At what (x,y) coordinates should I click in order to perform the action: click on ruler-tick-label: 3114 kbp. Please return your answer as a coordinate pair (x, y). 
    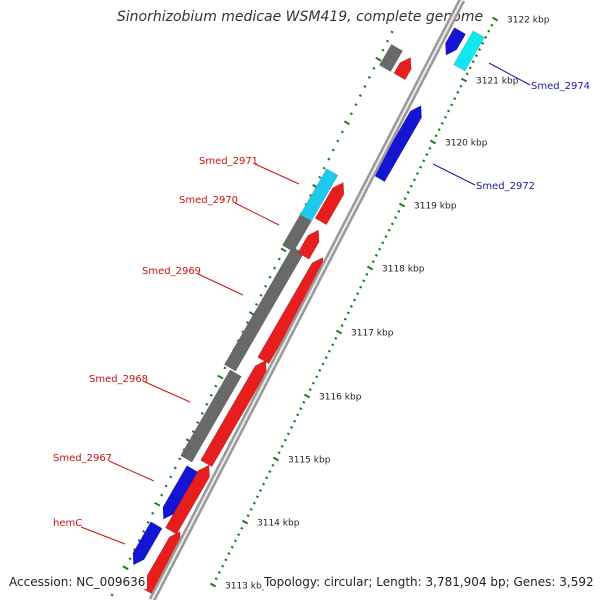
    Looking at the image, I should click on (278, 524).